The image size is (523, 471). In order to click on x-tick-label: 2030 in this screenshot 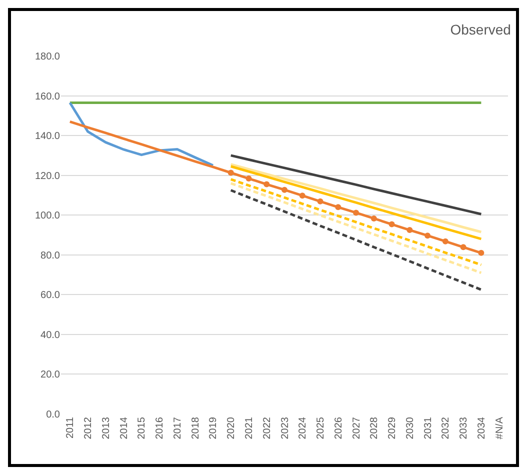, I will do `click(410, 428)`.